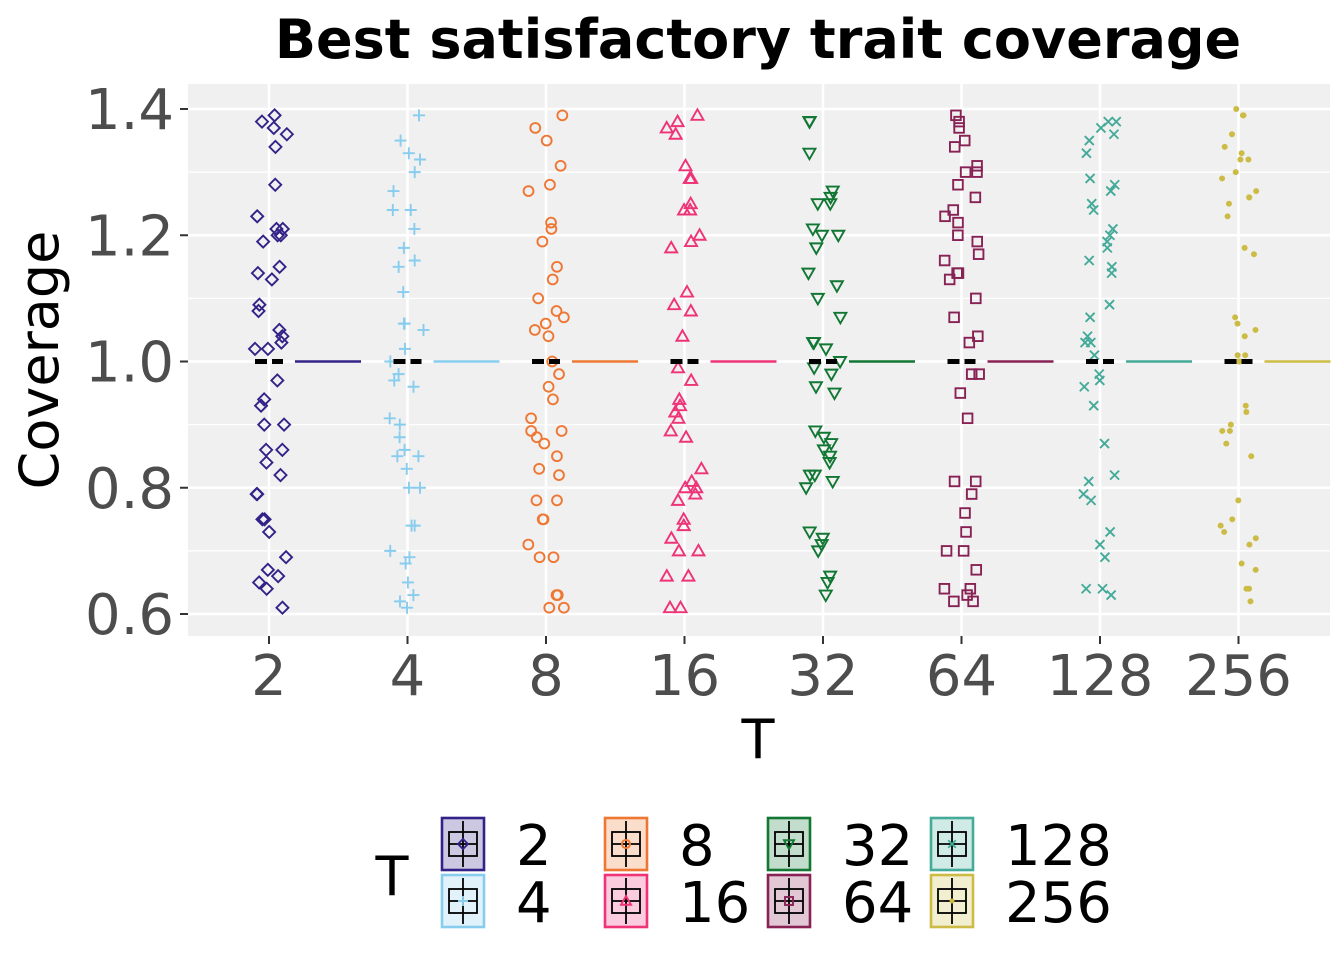 The width and height of the screenshot is (1344, 960). Describe the element at coordinates (39, 360) in the screenshot. I see `y-axis-title: Coverage` at that location.